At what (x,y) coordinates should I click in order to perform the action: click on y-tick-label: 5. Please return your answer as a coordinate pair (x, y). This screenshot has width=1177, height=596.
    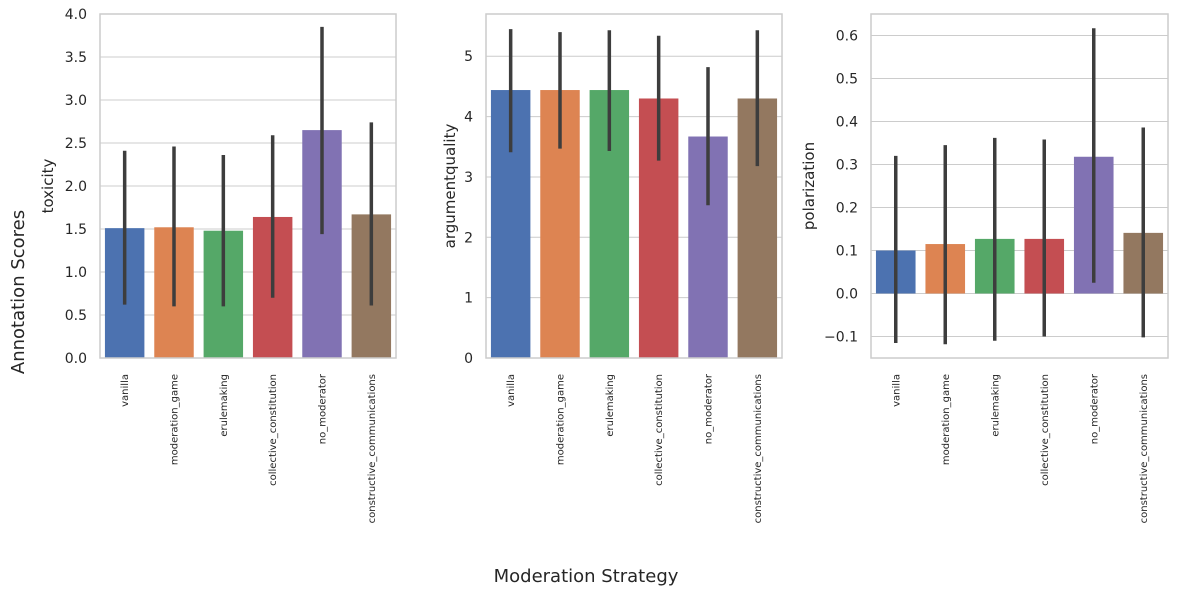
    Looking at the image, I should click on (468, 57).